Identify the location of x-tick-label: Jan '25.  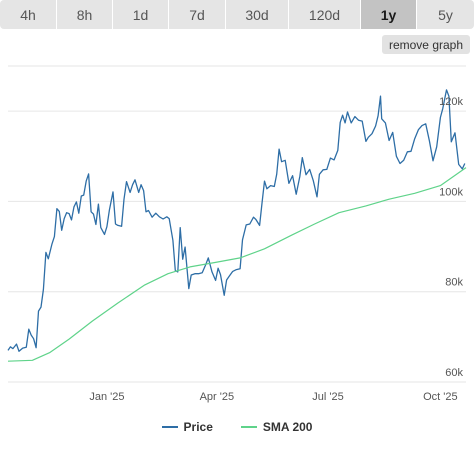
(106, 397).